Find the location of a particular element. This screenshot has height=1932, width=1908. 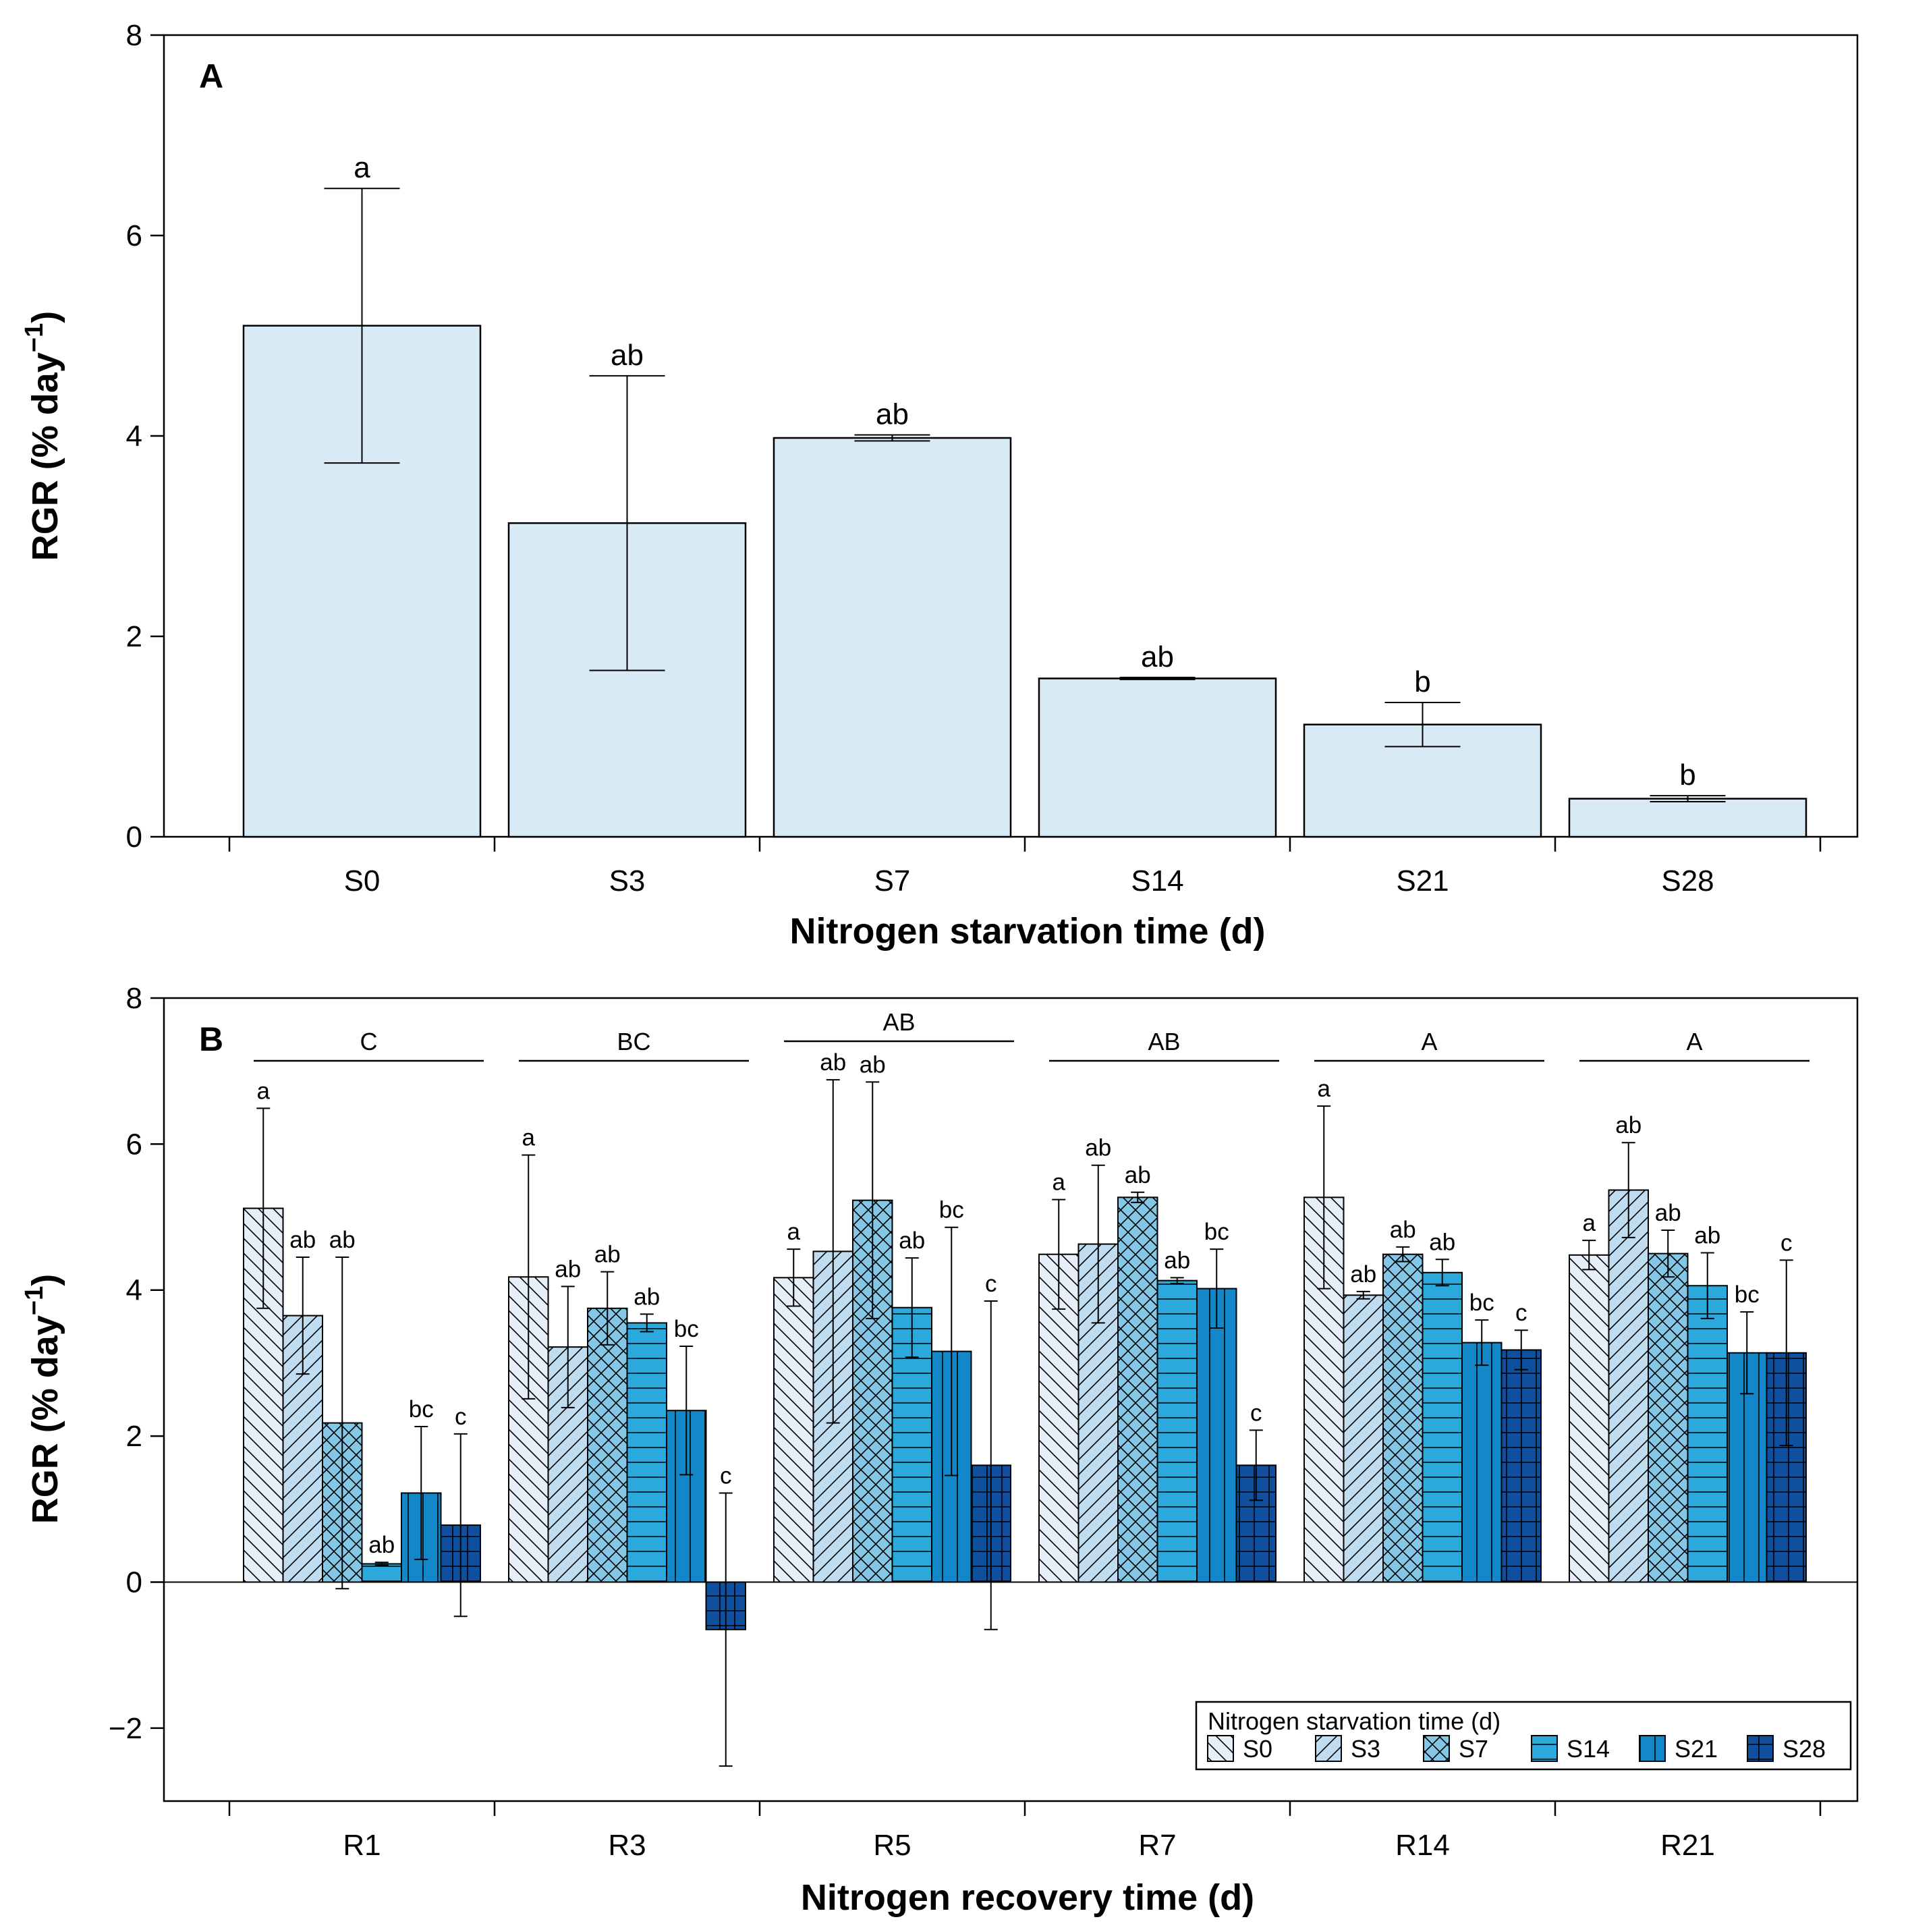

panel-a-ytick-label: 6 is located at coordinates (134, 235).